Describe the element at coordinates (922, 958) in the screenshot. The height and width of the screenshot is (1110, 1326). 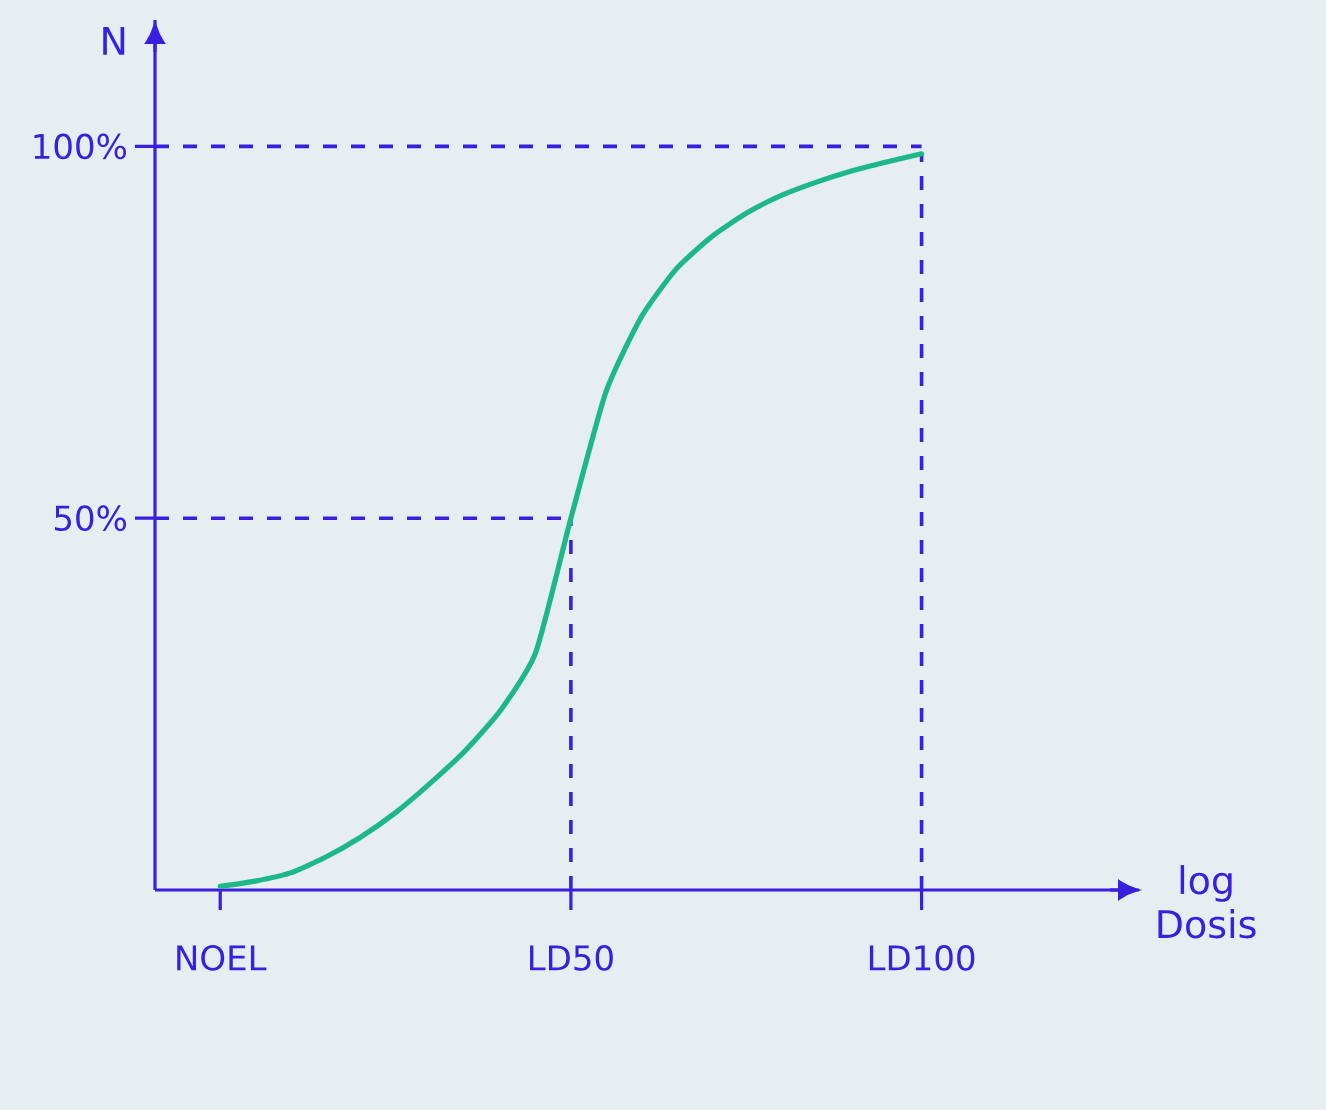
I see `x-tick-label: LD100` at that location.